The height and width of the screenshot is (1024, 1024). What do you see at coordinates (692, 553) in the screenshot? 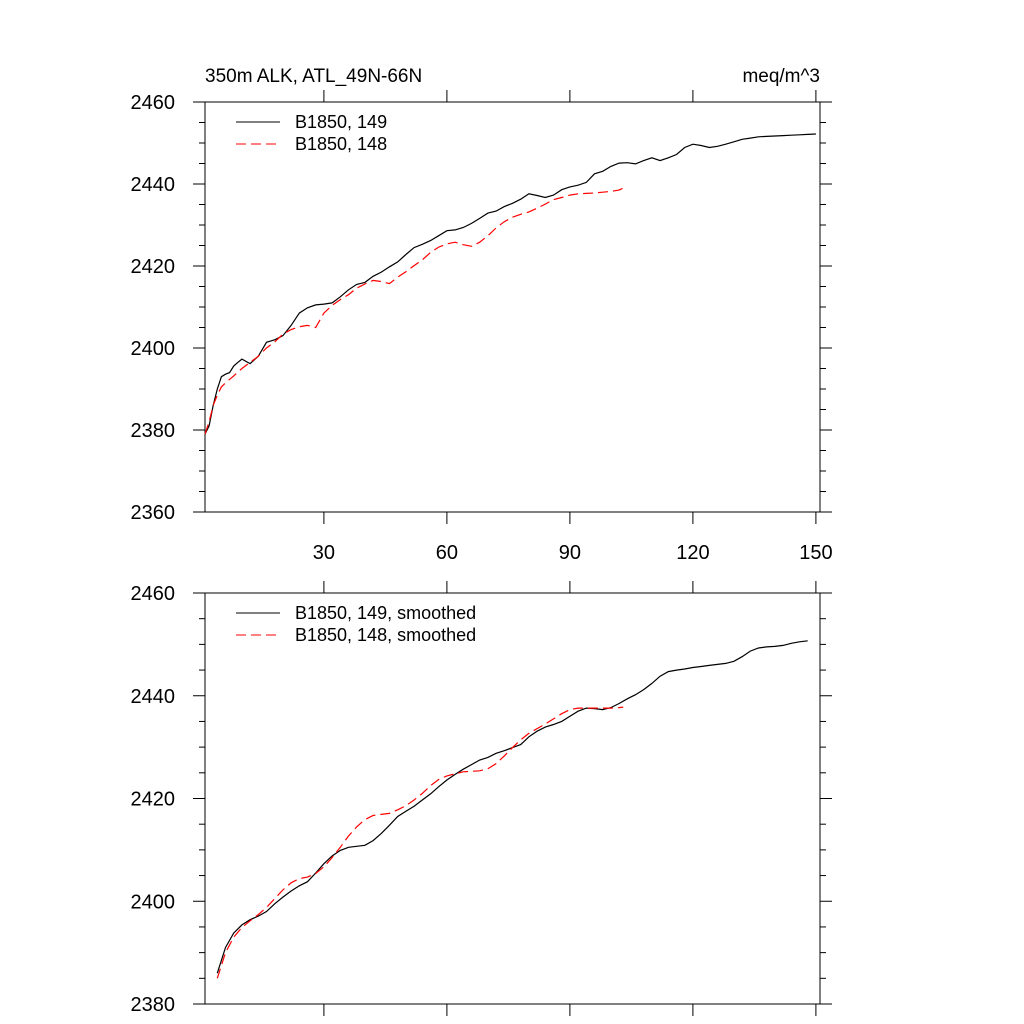
I see `x-tick-label: 120` at bounding box center [692, 553].